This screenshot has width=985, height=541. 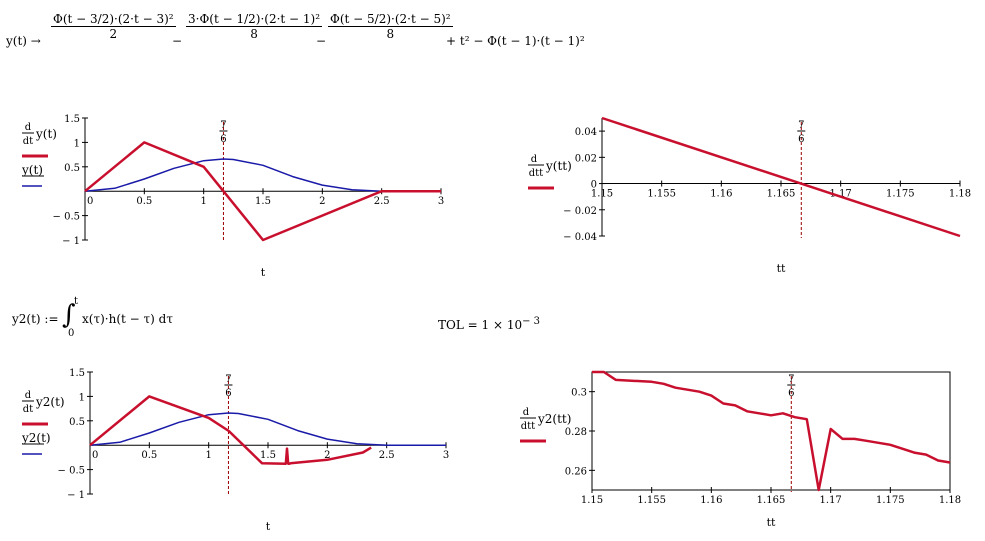 I want to click on formula-y-term3: Φ(t − 5/2)·(2·t − 5)² 8, so click(x=390, y=26).